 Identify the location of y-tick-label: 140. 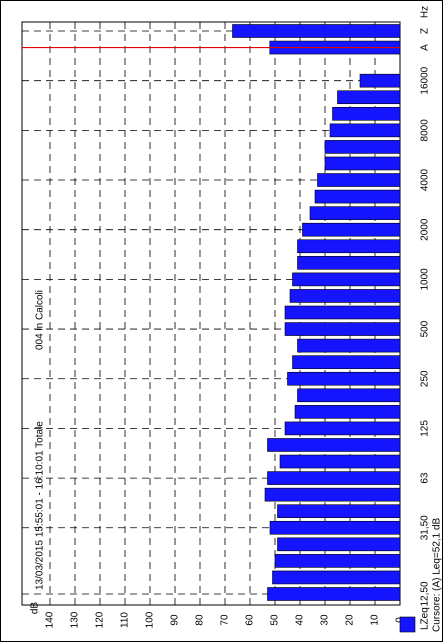
(50, 619).